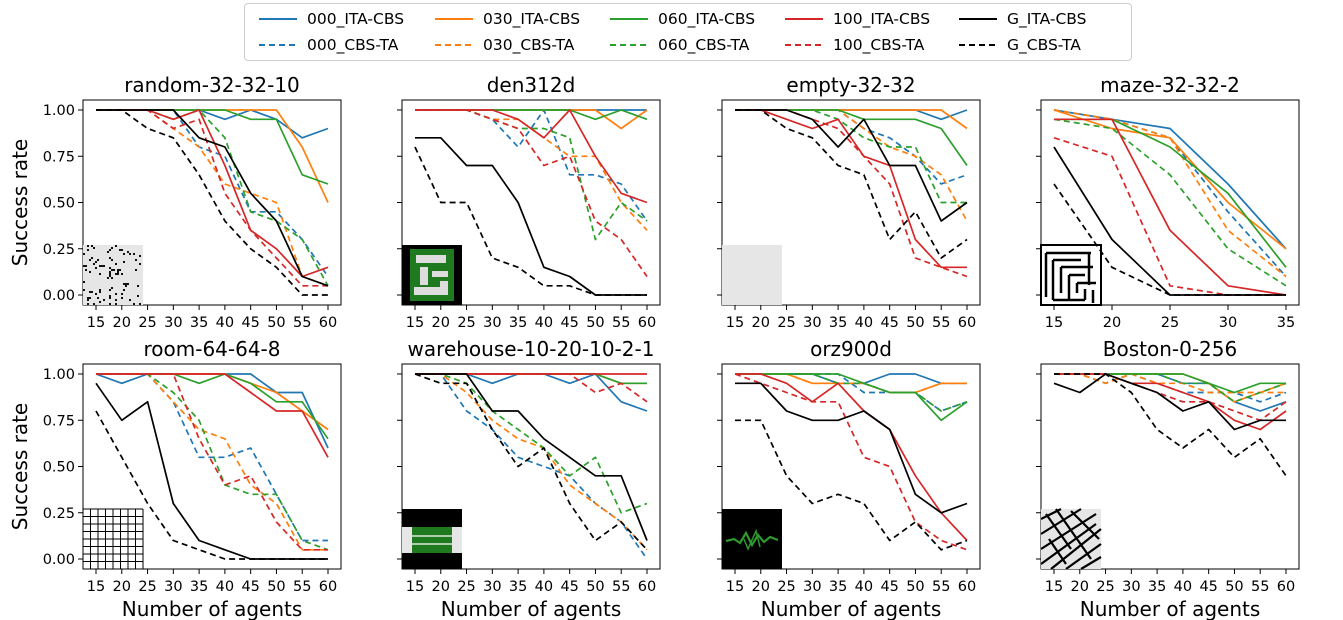  Describe the element at coordinates (707, 19) in the screenshot. I see `legend-label: 060_ITA-CBS` at that location.